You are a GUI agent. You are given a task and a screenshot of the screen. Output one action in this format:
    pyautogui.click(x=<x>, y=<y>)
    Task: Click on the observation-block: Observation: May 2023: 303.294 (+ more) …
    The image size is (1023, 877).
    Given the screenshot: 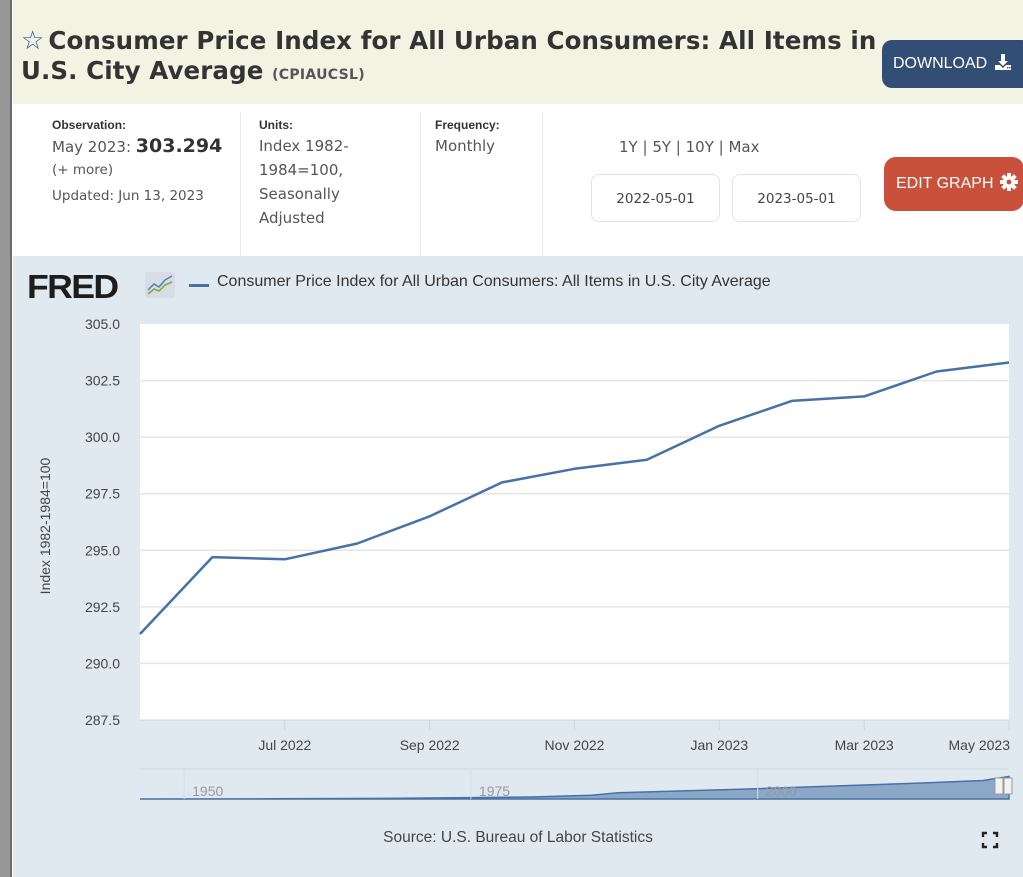 What is the action you would take?
    pyautogui.click(x=137, y=163)
    